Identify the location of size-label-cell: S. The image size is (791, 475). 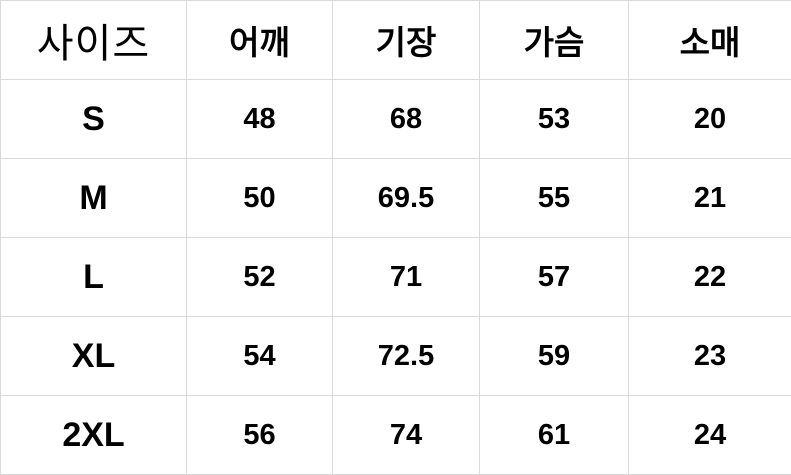
(93, 119).